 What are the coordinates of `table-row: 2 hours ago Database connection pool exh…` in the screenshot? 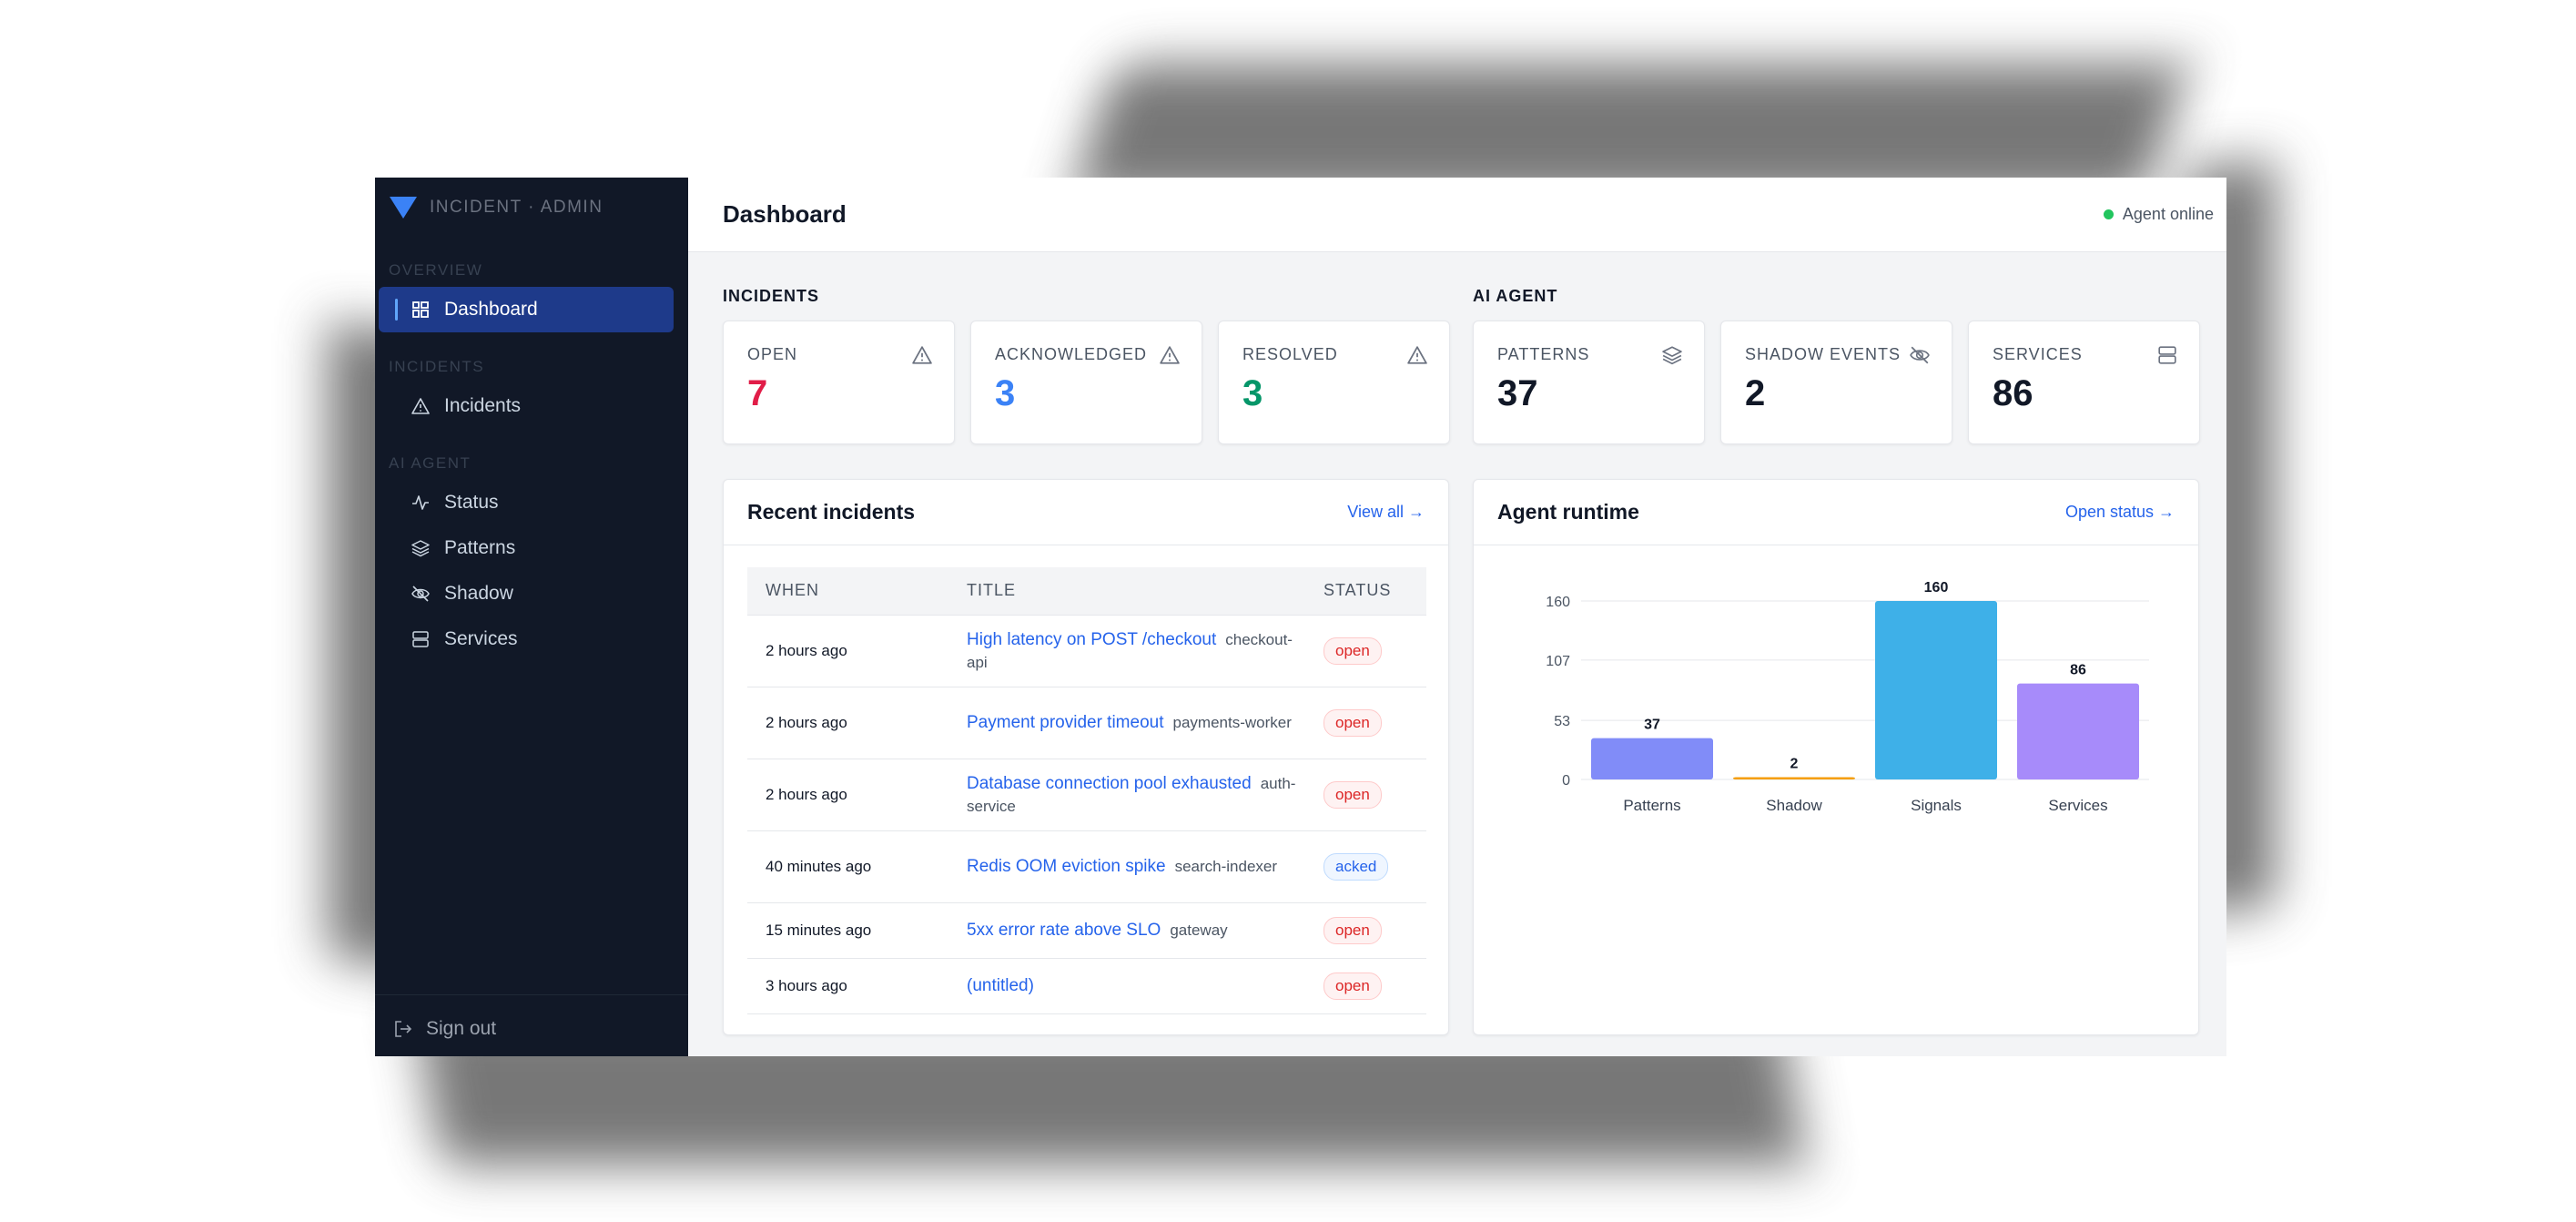 It's located at (1086, 795).